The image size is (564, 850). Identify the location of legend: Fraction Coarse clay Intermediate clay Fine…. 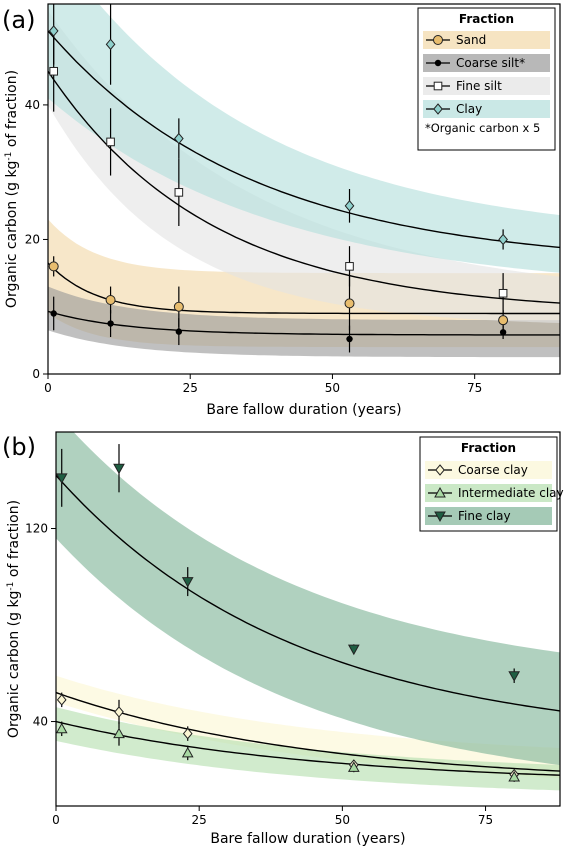
(491, 484).